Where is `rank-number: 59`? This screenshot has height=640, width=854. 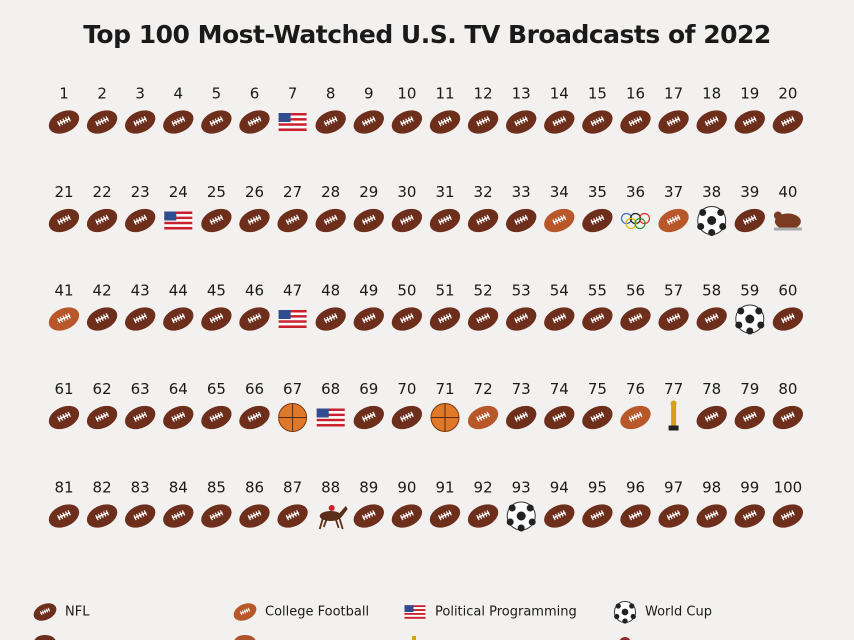
rank-number: 59 is located at coordinates (749, 291).